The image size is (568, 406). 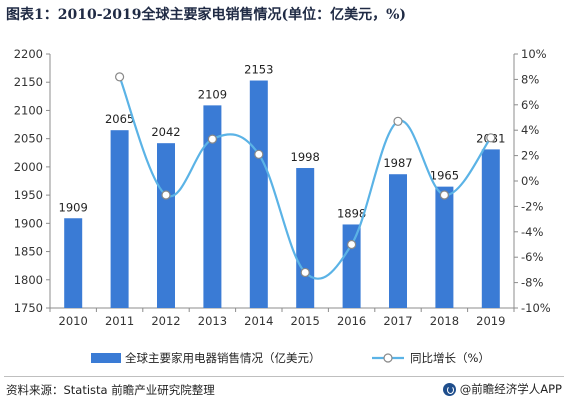 What do you see at coordinates (110, 390) in the screenshot?
I see `source-note: 资料来源：Statista 前瞻产业研究院整理` at bounding box center [110, 390].